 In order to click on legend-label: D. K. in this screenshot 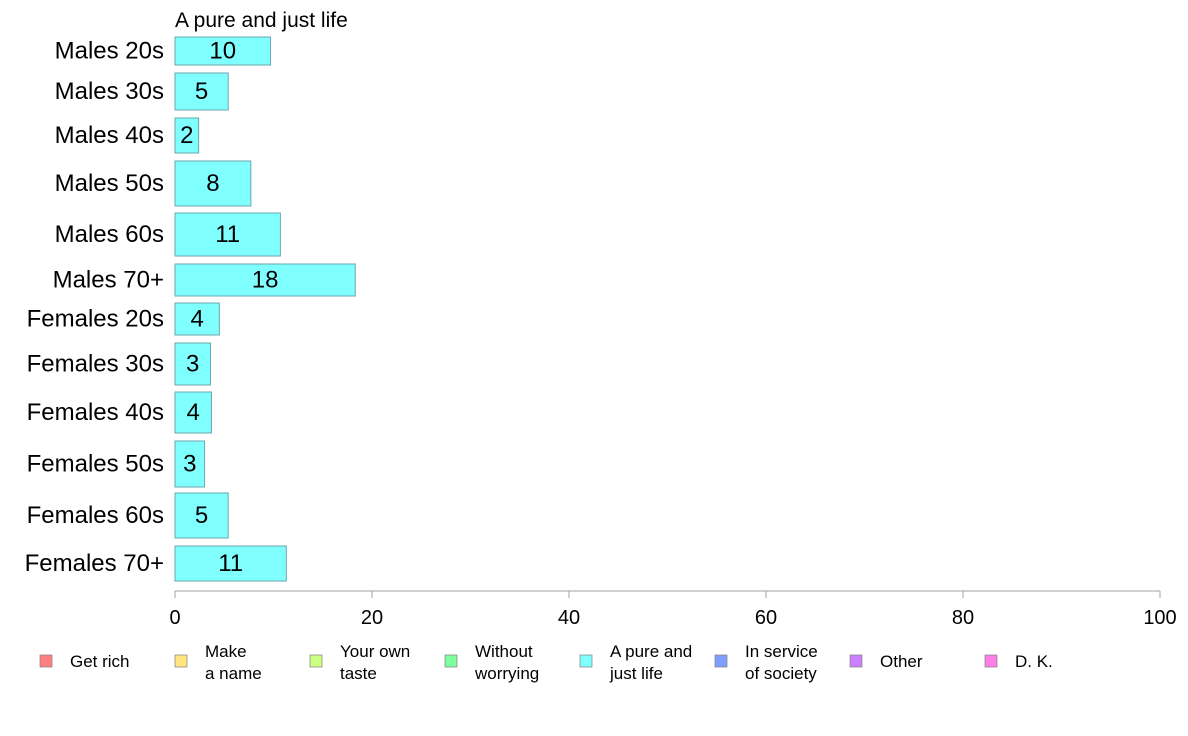, I will do `click(1034, 661)`.